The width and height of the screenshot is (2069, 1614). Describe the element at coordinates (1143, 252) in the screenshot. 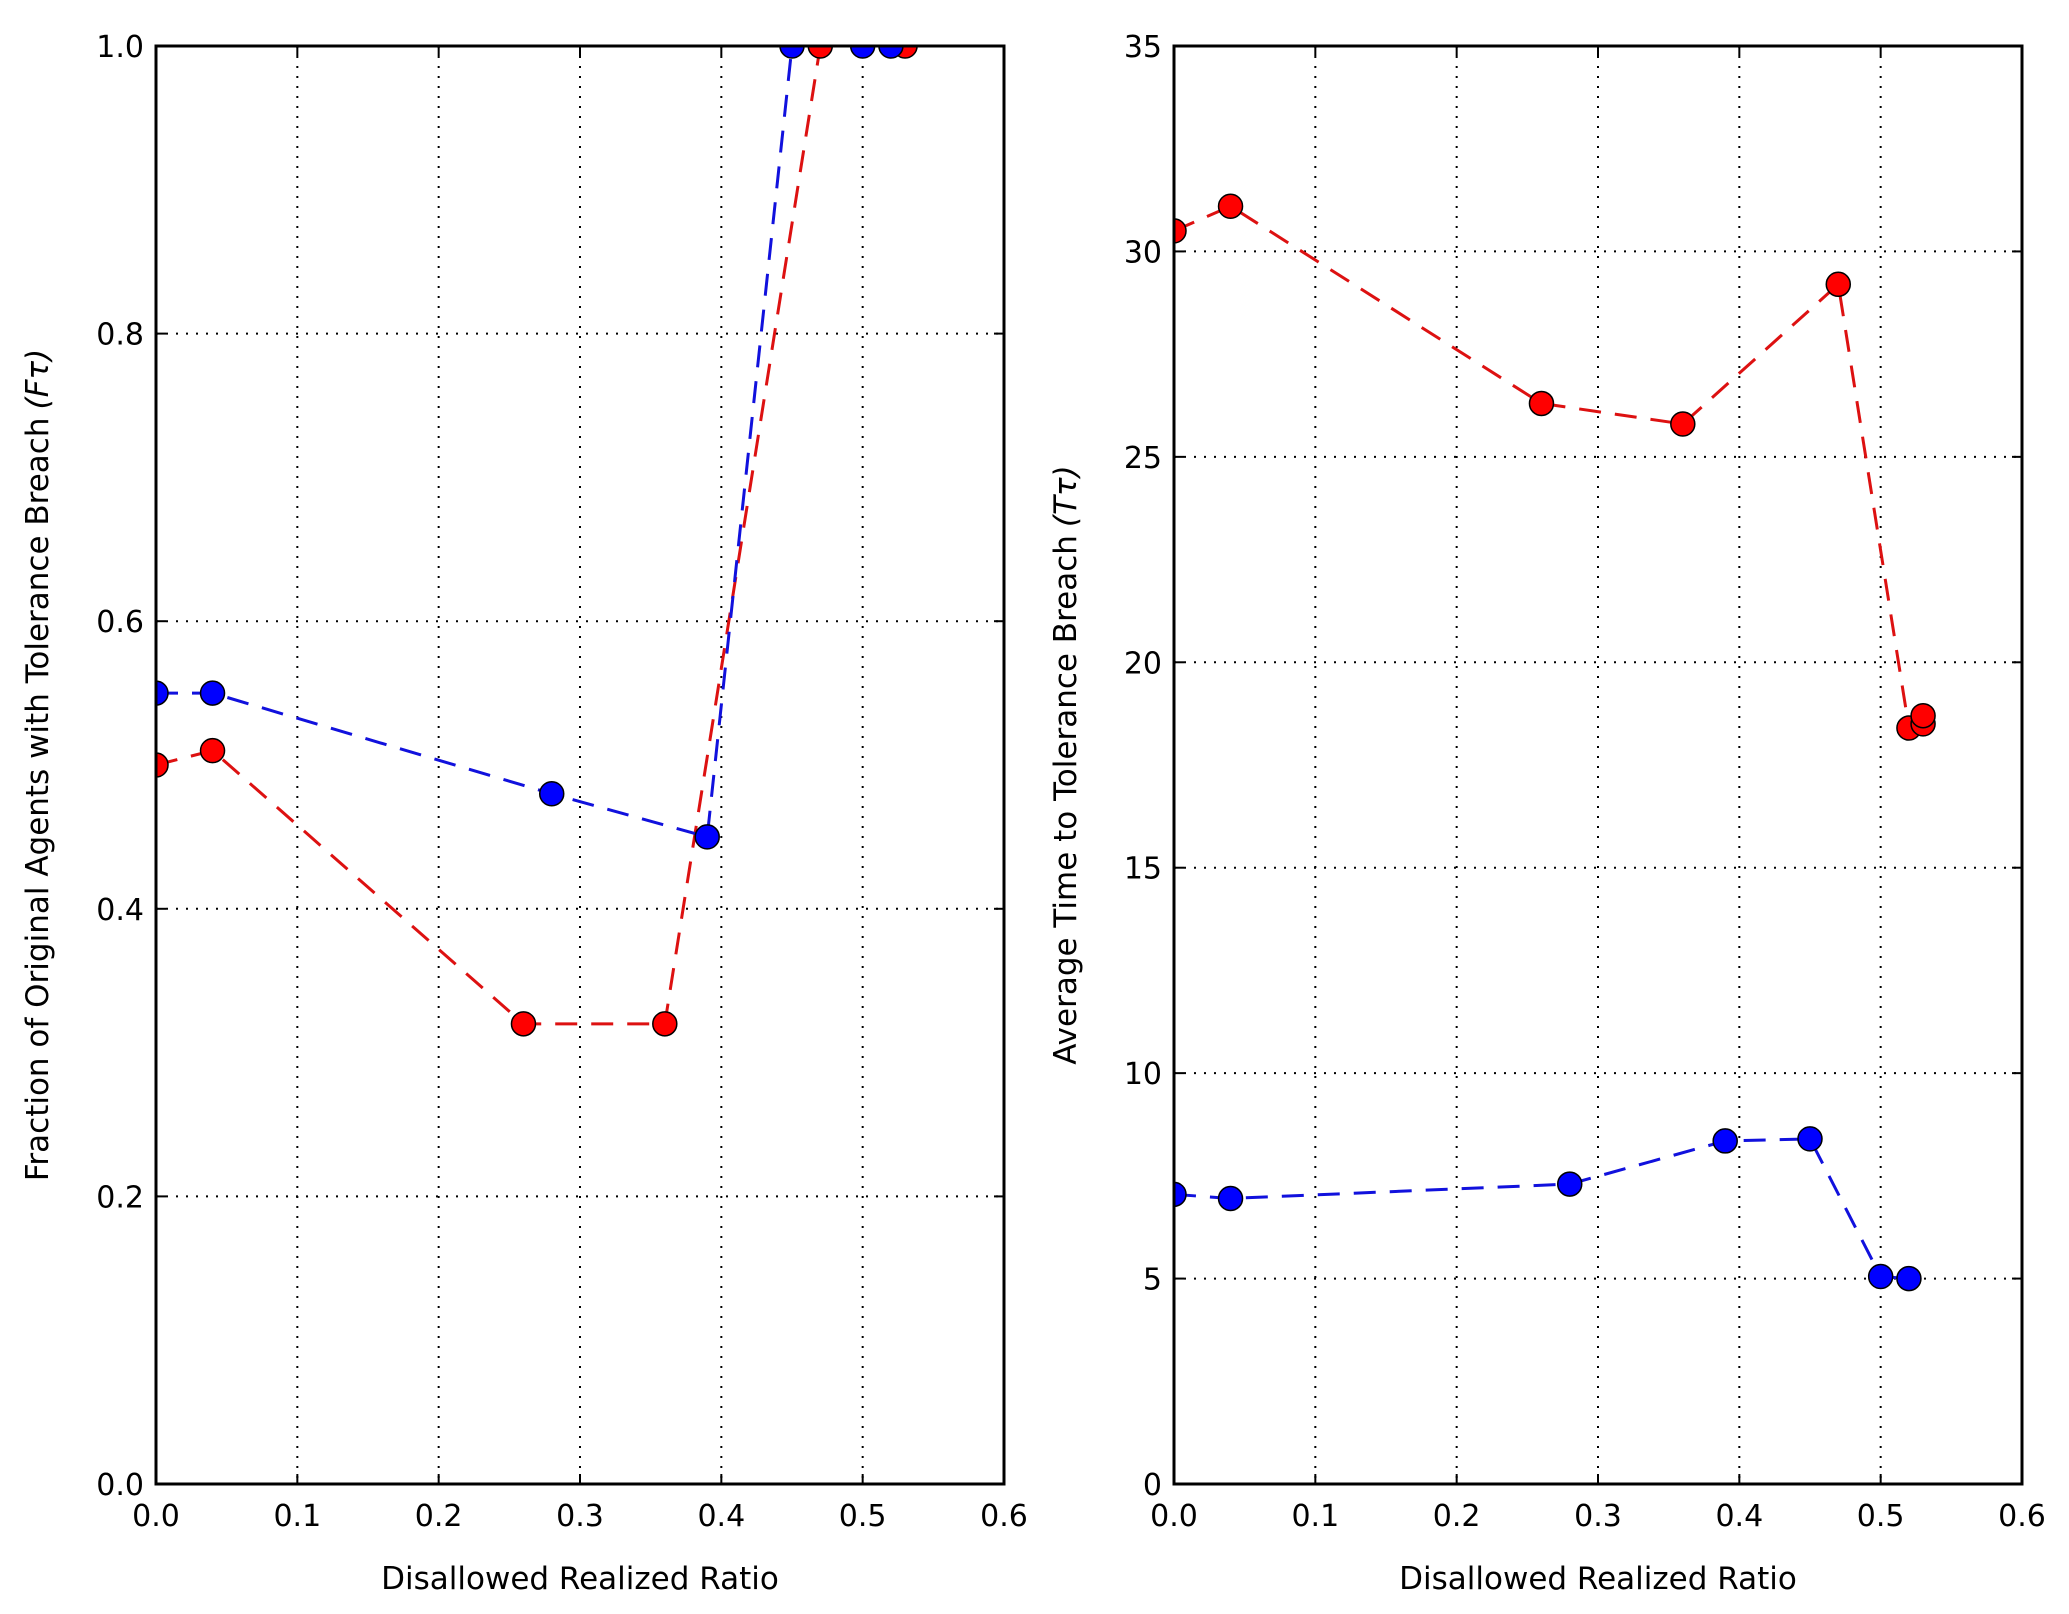

I see `y-tick-label: 30` at that location.